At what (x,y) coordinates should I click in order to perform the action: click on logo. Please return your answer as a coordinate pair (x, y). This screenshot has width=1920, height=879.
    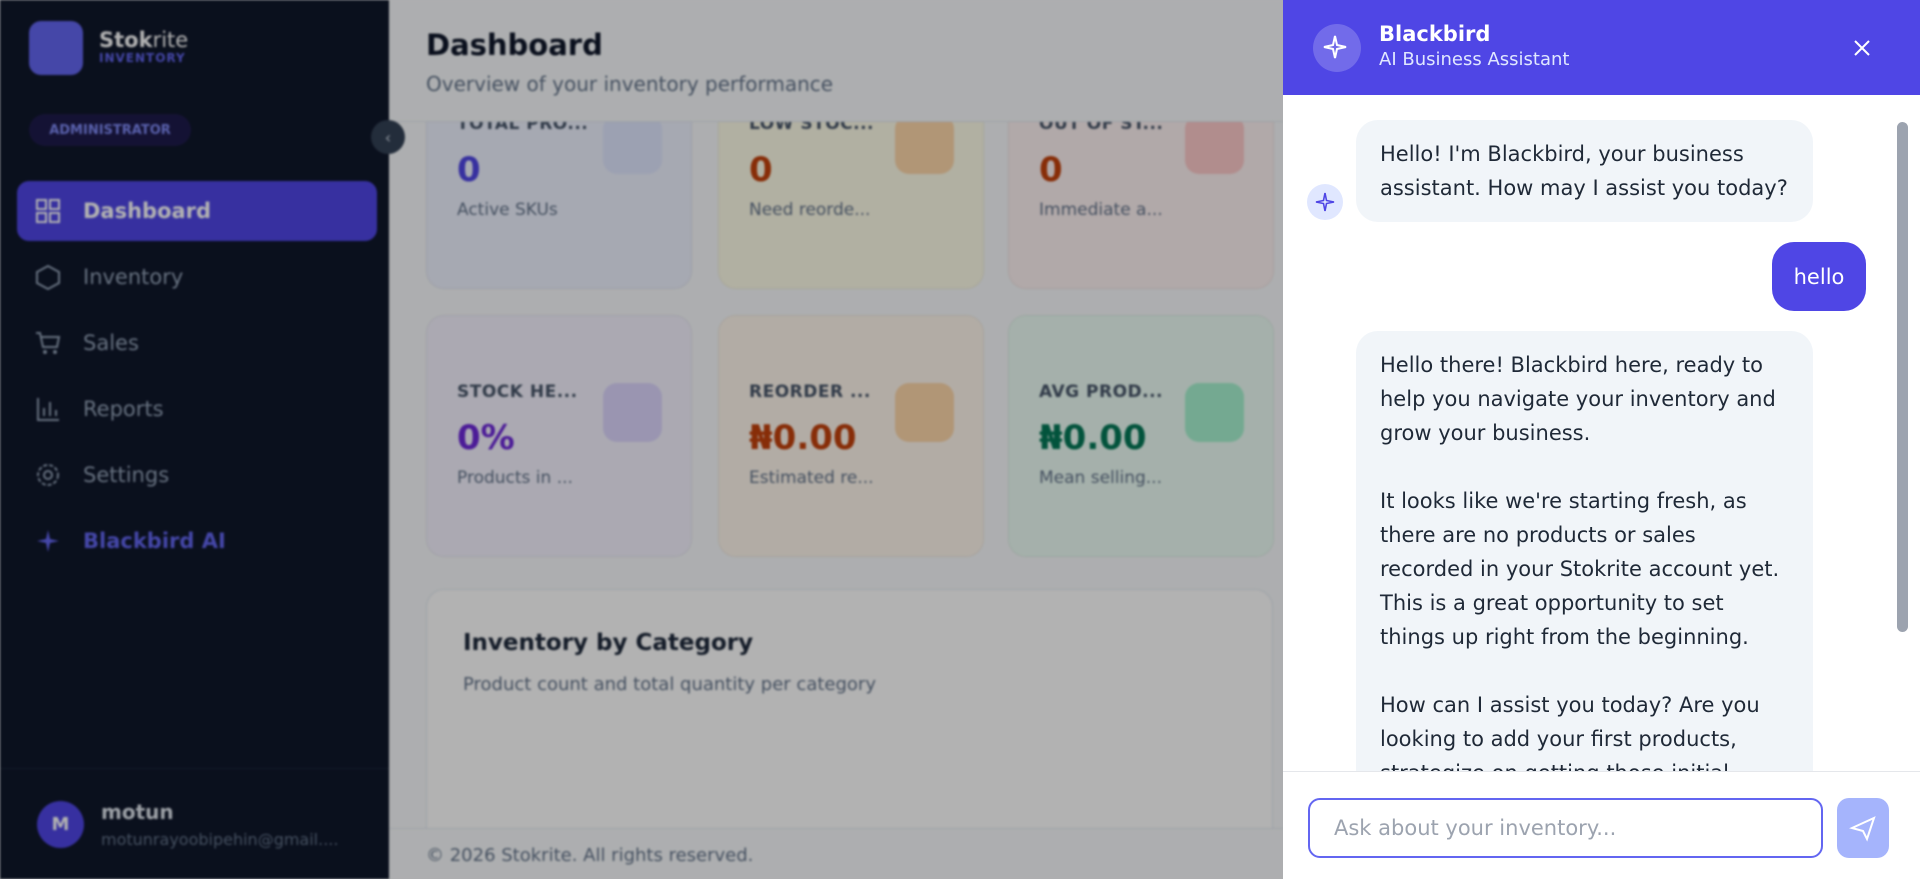
    Looking at the image, I should click on (56, 48).